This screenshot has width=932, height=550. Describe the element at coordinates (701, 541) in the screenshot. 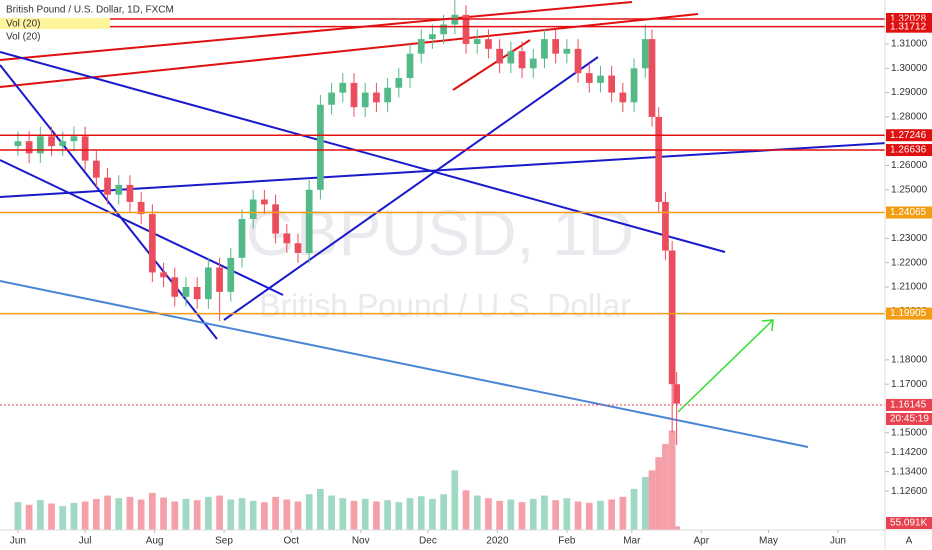

I see `x-tick-label: Apr` at that location.